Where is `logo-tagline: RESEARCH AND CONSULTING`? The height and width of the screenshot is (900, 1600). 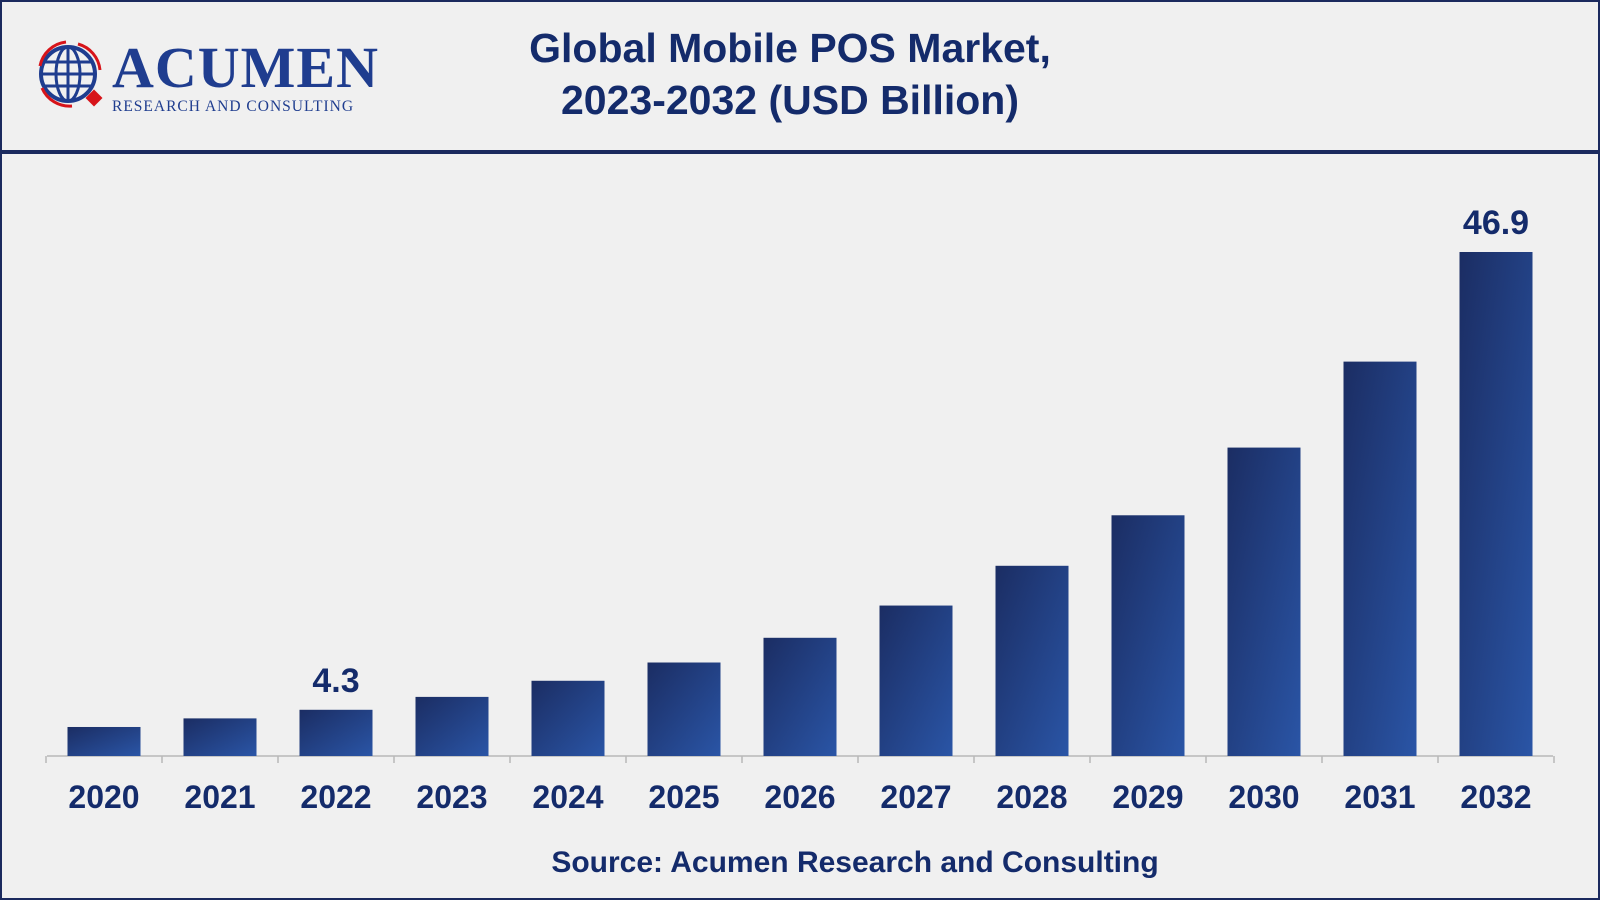 logo-tagline: RESEARCH AND CONSULTING is located at coordinates (233, 106).